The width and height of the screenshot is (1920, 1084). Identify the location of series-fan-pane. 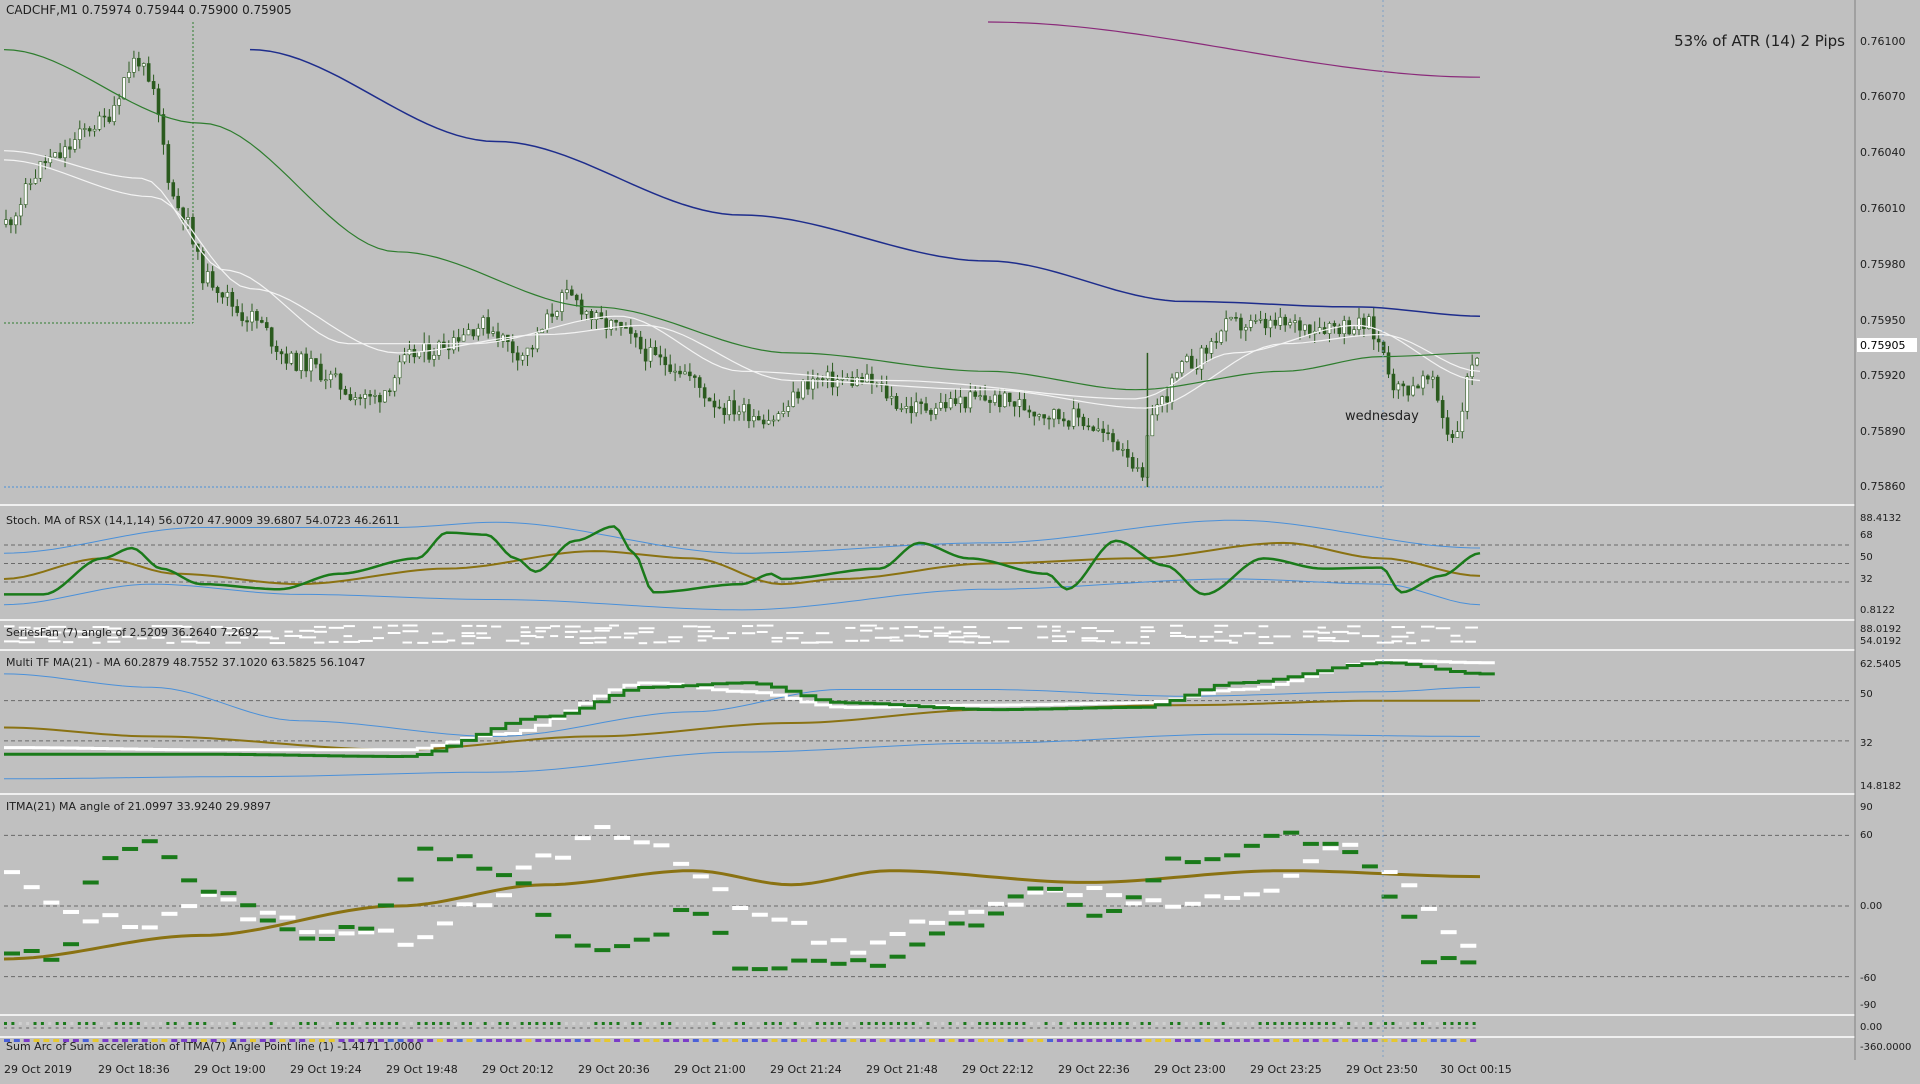
(741, 634).